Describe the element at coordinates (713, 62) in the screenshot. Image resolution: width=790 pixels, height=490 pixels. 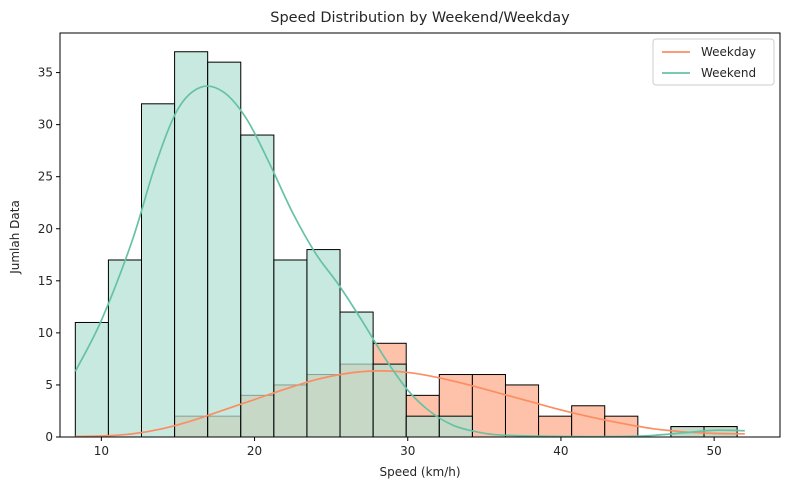
I see `legend: Weekday Weekend` at that location.